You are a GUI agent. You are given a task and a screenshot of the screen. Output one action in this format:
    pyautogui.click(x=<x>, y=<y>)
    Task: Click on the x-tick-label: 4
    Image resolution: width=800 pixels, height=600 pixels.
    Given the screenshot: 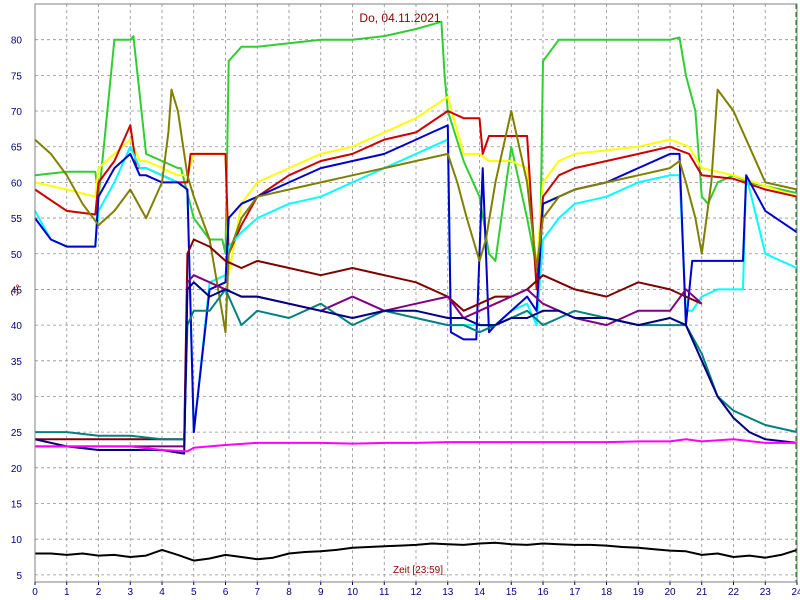 What is the action you would take?
    pyautogui.click(x=162, y=592)
    